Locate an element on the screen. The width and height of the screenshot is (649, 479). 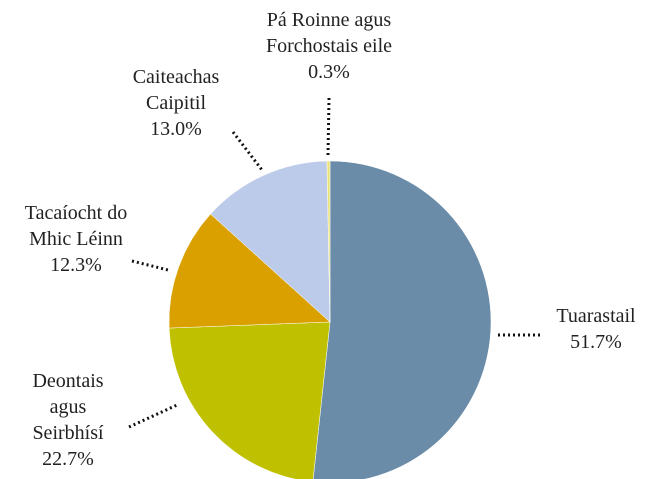
category-label: Caiteachas Caipitil is located at coordinates (176, 90).